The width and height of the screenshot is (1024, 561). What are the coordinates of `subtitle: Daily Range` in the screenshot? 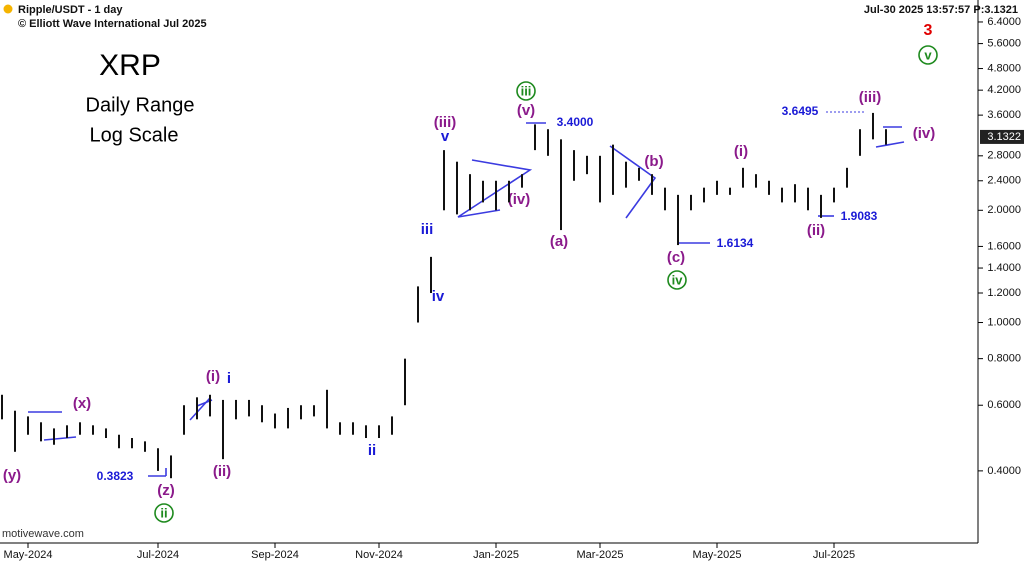 It's located at (140, 105).